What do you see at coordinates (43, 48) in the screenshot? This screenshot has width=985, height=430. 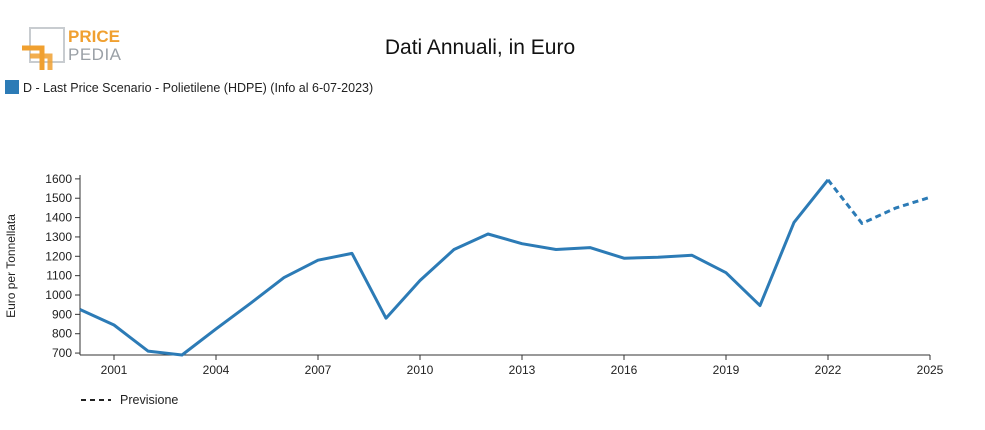 I see `logo-mark-icon` at bounding box center [43, 48].